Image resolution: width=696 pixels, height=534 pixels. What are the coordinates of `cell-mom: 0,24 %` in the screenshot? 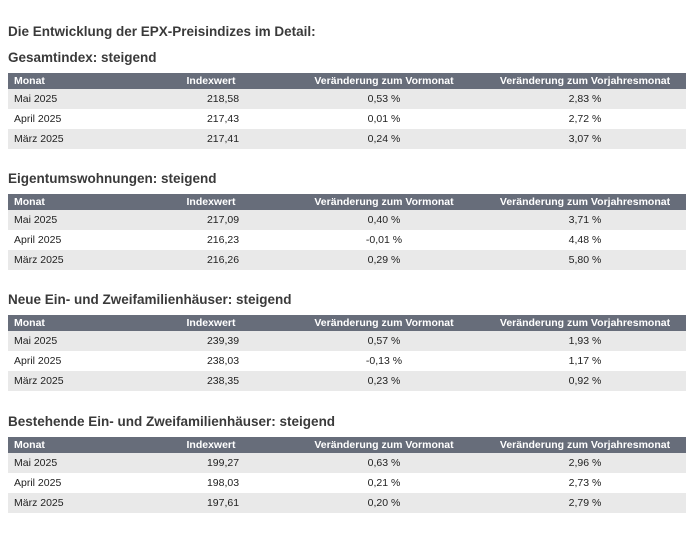 It's located at (384, 139).